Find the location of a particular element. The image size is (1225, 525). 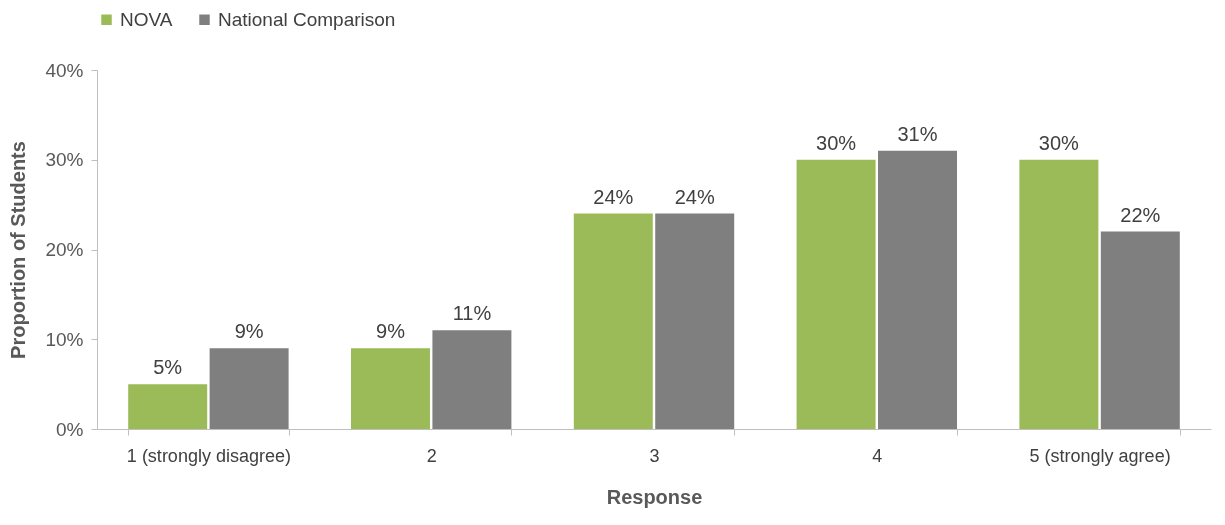

y-tick-label: 10% is located at coordinates (64, 339).